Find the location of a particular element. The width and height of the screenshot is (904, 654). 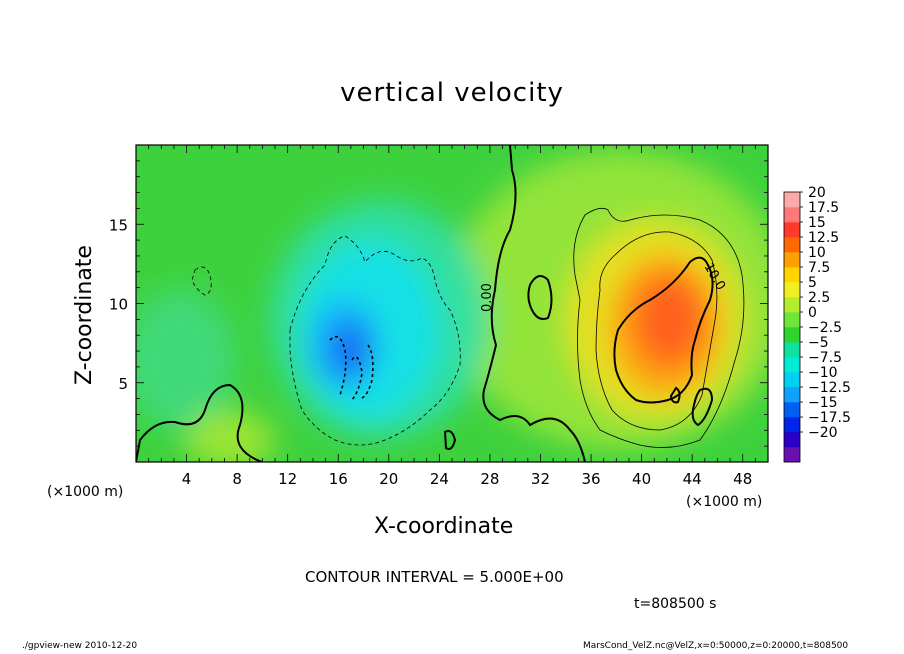

chart-title: vertical velocity is located at coordinates (452, 93).